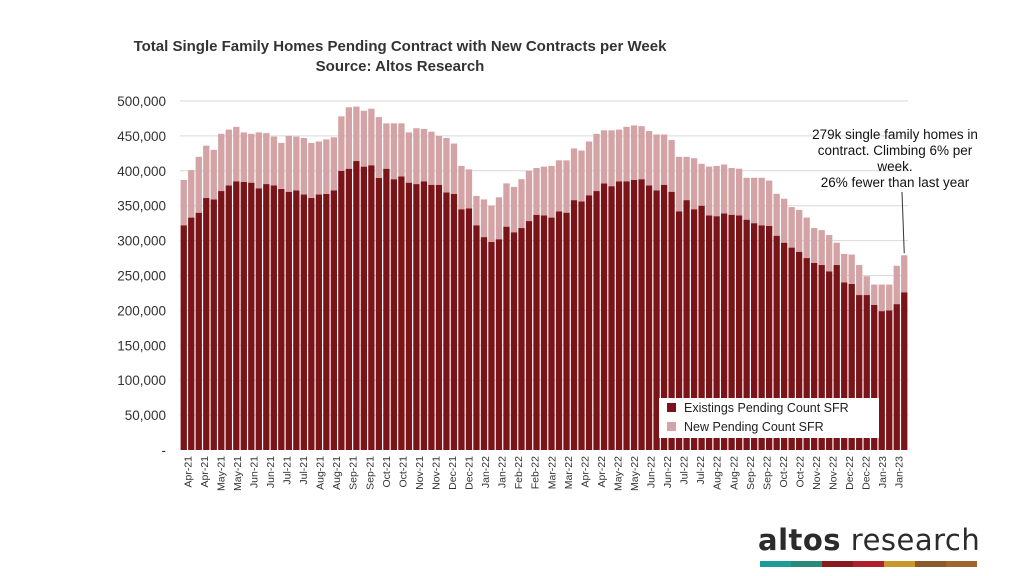 This screenshot has height=576, width=1024. I want to click on x-tick-label: Sep-21, so click(354, 473).